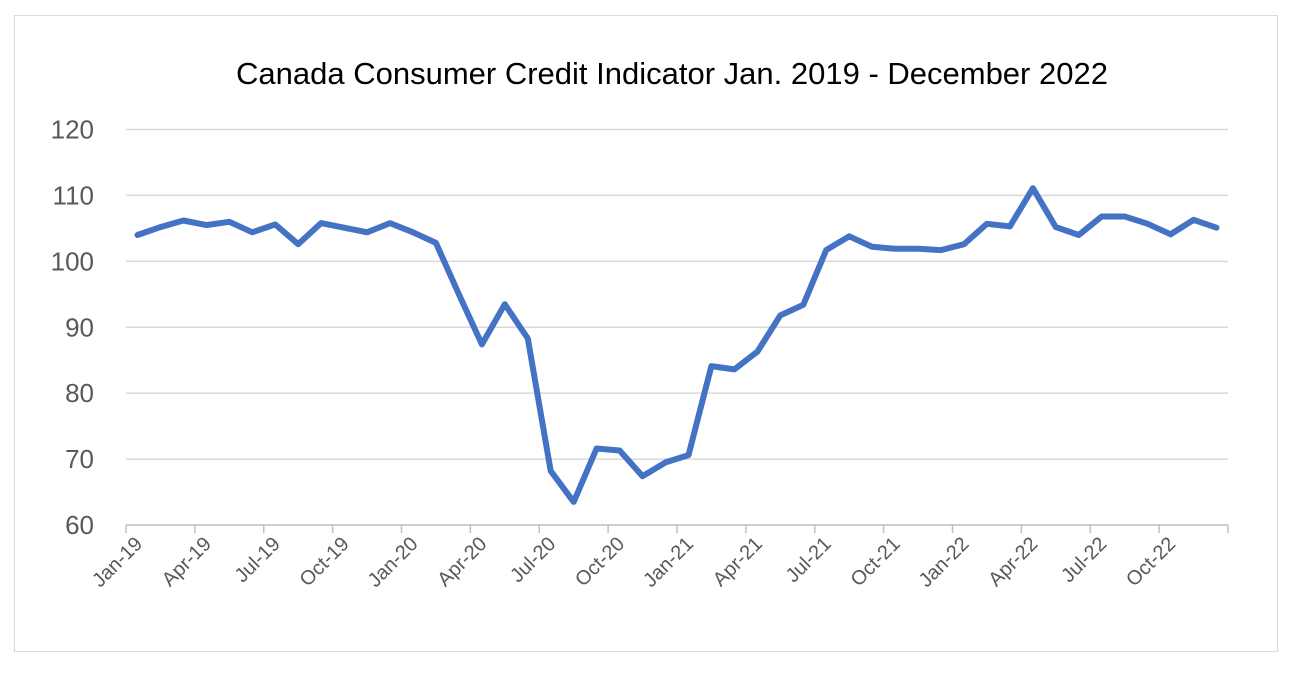 Image resolution: width=1301 pixels, height=673 pixels. Describe the element at coordinates (79, 327) in the screenshot. I see `y-tick-label: 90` at that location.